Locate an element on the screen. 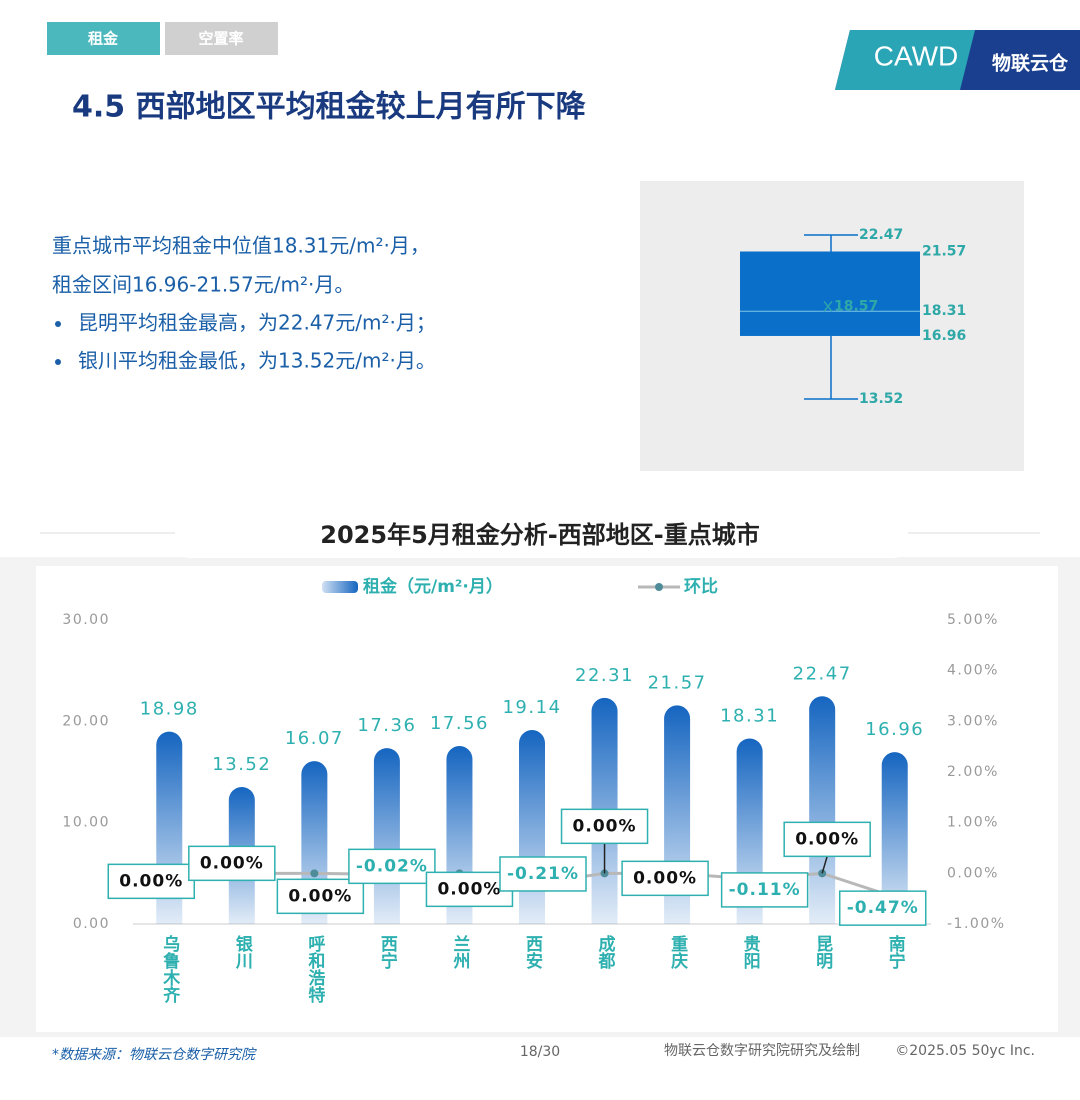  tab-label: 空置率 is located at coordinates (220, 39).